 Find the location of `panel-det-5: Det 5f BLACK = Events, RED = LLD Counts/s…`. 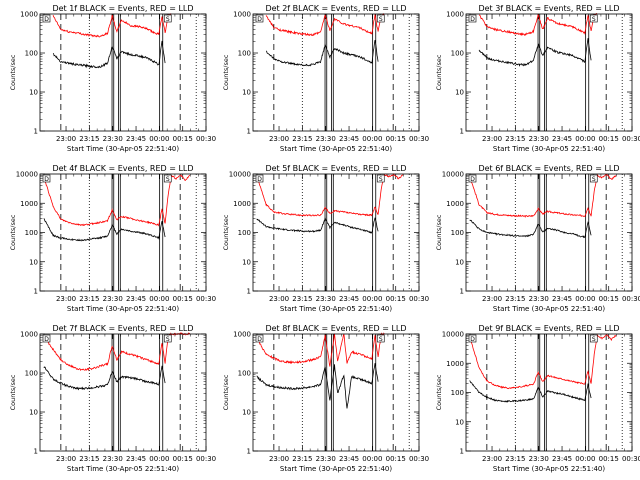

panel-det-5: Det 5f BLACK = Events, RED = LLD Counts/s… is located at coordinates (325, 238).